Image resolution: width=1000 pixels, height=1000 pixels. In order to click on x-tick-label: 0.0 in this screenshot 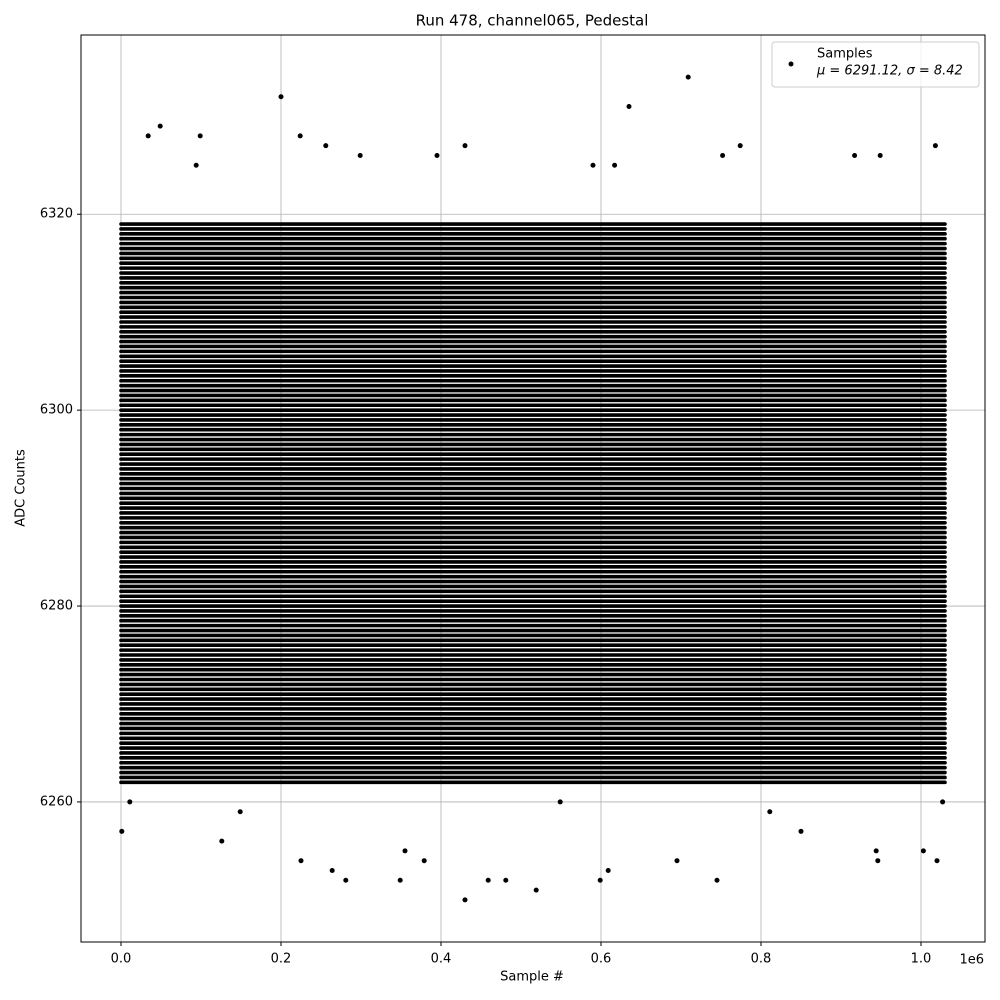, I will do `click(121, 959)`.